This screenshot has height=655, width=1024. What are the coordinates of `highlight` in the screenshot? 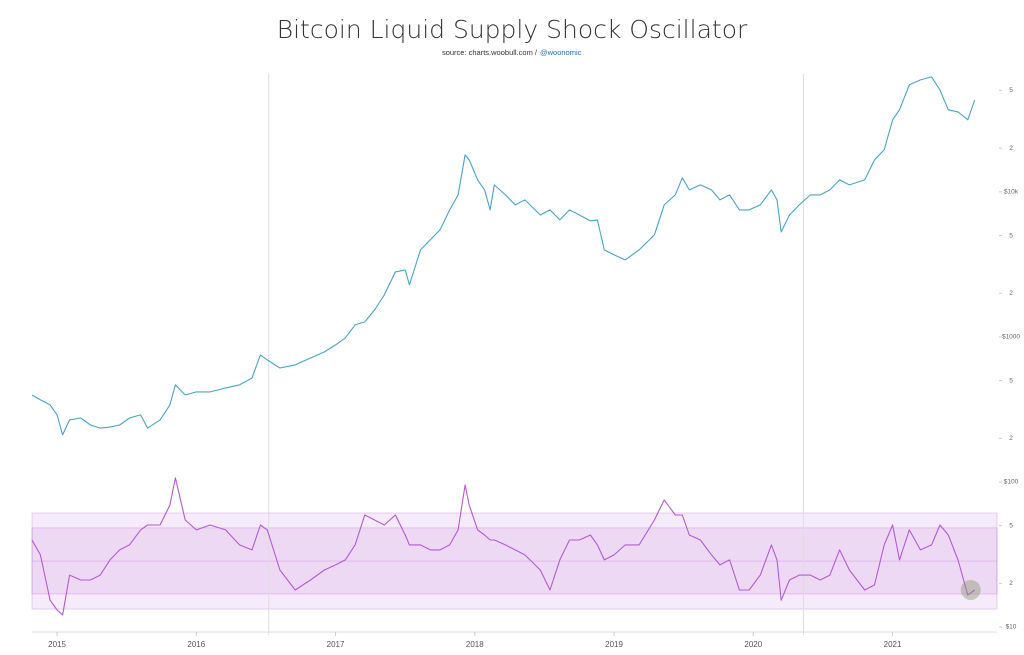 It's located at (970, 589).